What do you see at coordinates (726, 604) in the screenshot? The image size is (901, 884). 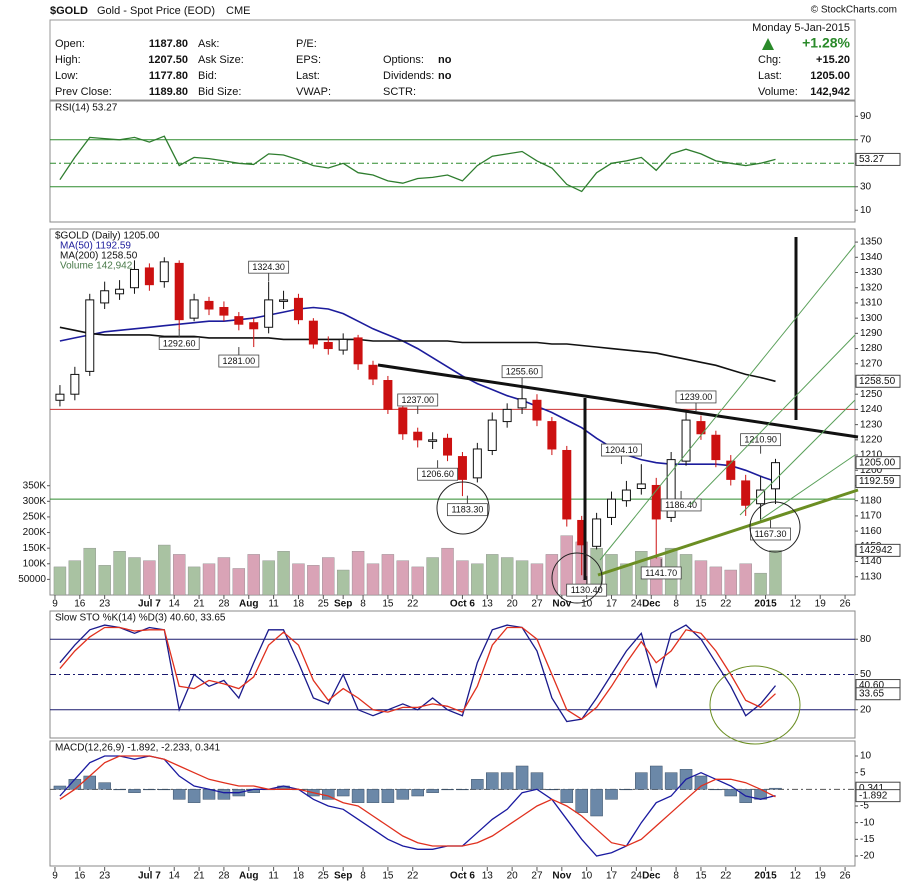 I see `x-tick-label: 22` at bounding box center [726, 604].